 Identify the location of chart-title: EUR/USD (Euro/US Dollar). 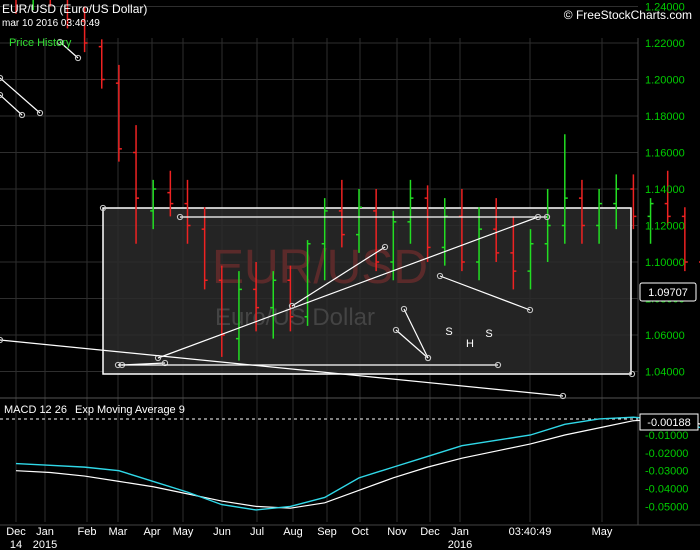
(75, 9).